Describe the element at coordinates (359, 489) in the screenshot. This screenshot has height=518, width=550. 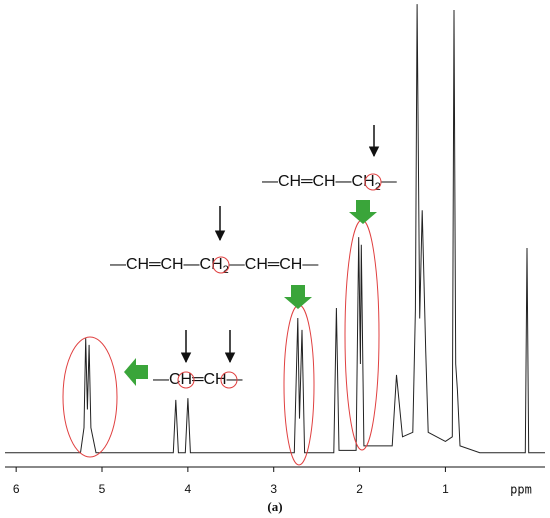
I see `x-tick-label: 2` at that location.